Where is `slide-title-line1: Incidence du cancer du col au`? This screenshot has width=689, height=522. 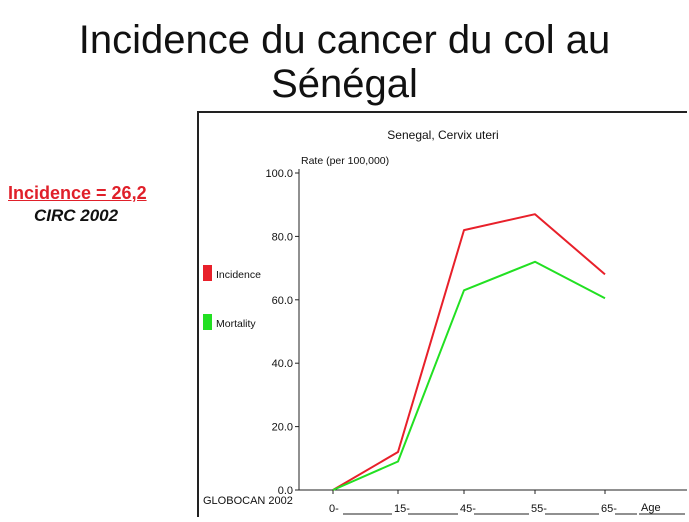
slide-title-line1: Incidence du cancer du col au is located at coordinates (344, 40).